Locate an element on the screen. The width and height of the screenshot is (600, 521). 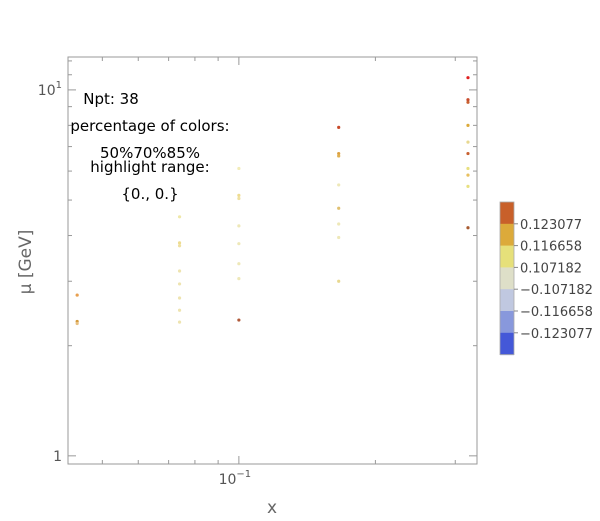
y-axis-label: μ [GeV] is located at coordinates (26, 262).